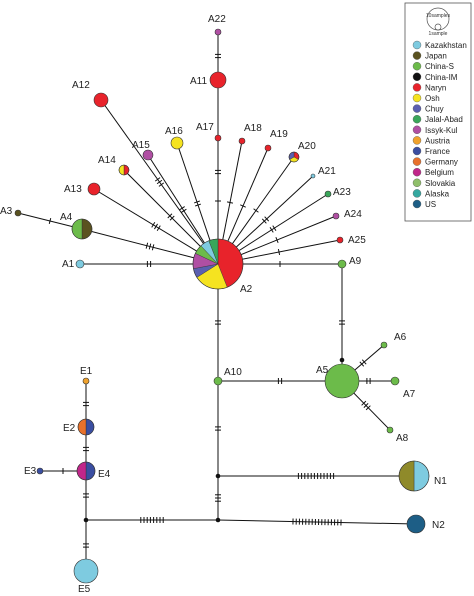 The image size is (474, 596). I want to click on a6-node, so click(384, 345).